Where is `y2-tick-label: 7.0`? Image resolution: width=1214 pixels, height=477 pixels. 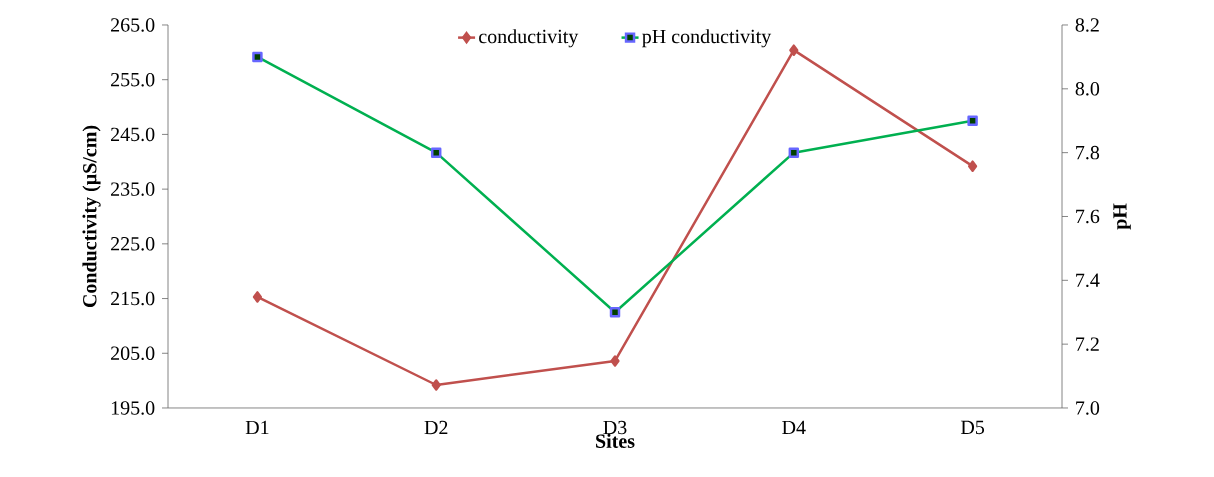 y2-tick-label: 7.0 is located at coordinates (1088, 408).